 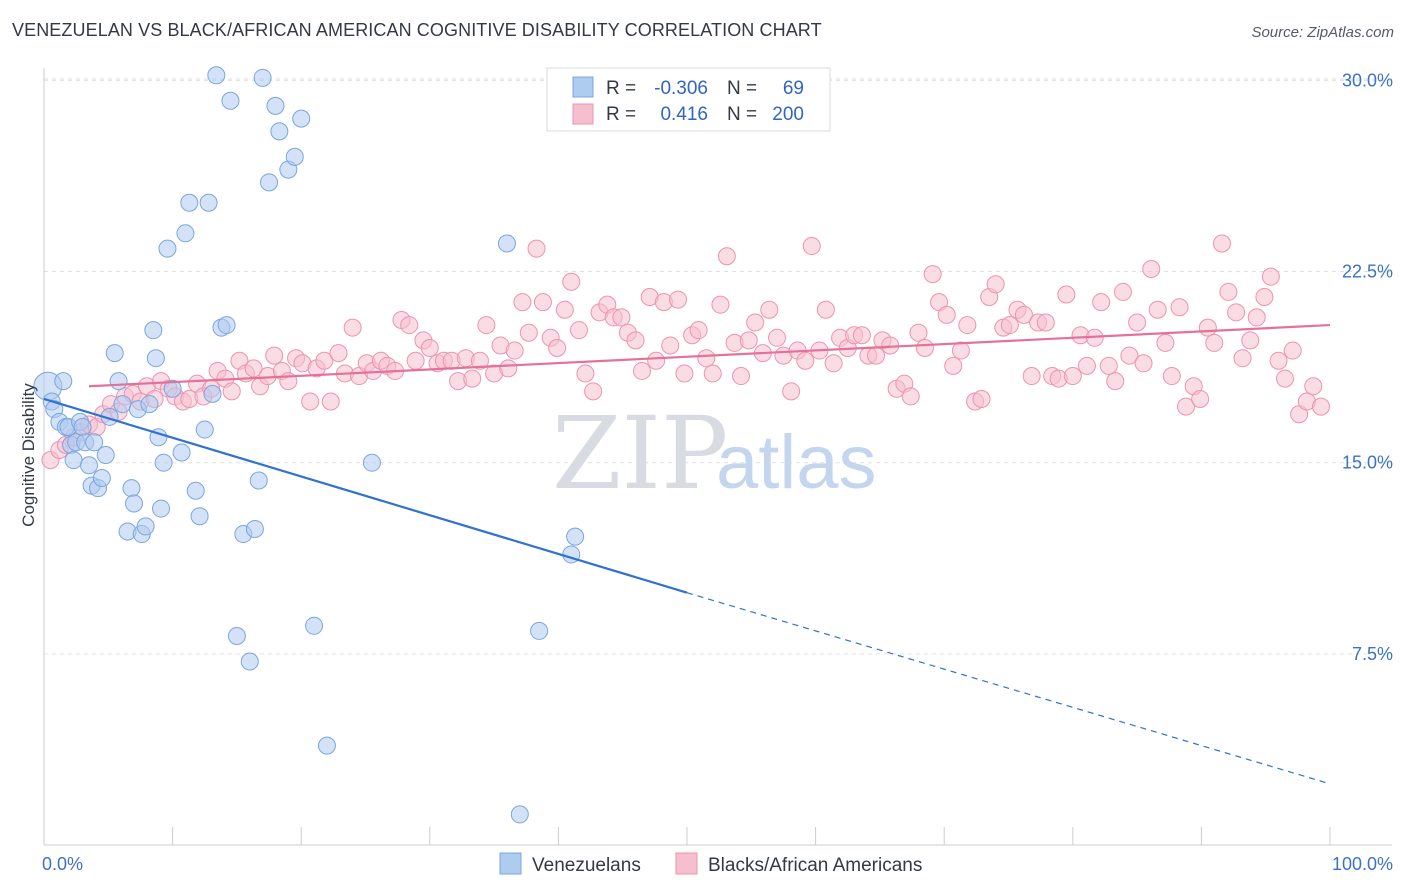 What do you see at coordinates (686, 863) in the screenshot?
I see `bottom-legend-swatch-blacks` at bounding box center [686, 863].